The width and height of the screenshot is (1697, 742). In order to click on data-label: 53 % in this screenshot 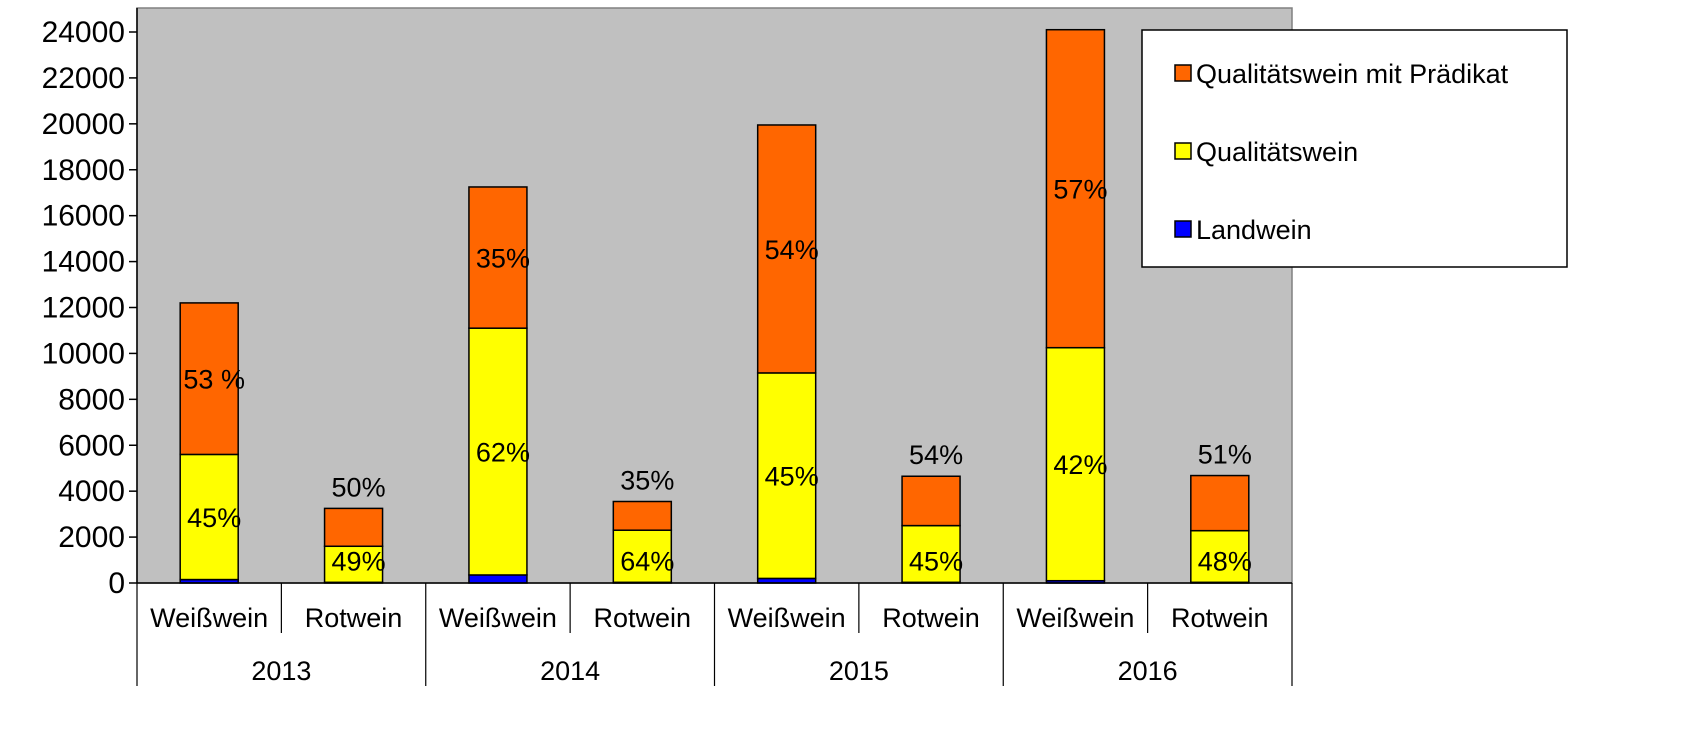, I will do `click(214, 380)`.